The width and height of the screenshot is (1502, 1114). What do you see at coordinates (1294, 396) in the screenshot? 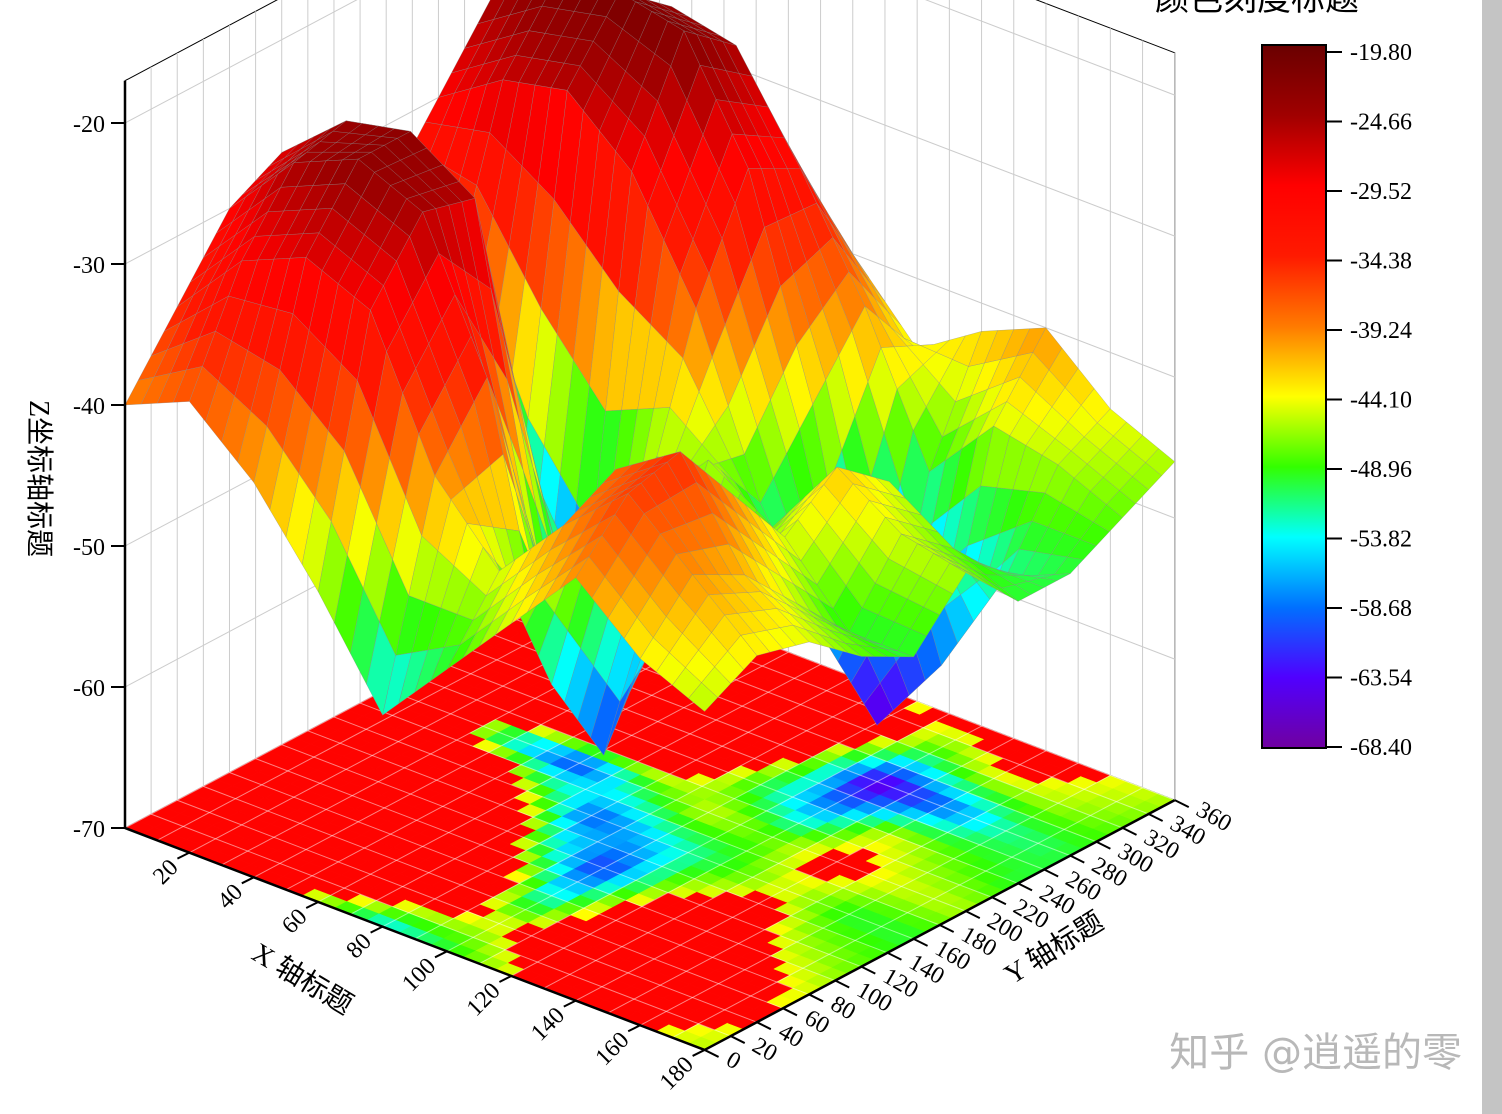
I see `color-scale-bar` at bounding box center [1294, 396].